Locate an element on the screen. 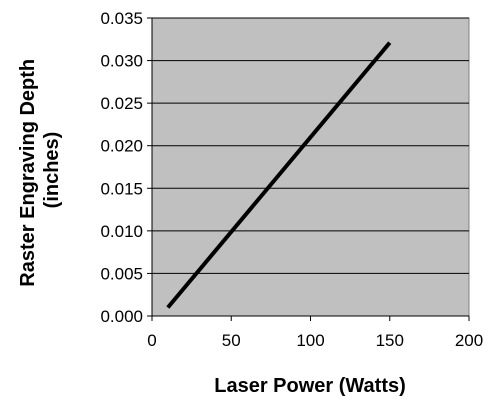 This screenshot has width=488, height=404. y-tick-label: 0.035 is located at coordinates (121, 18).